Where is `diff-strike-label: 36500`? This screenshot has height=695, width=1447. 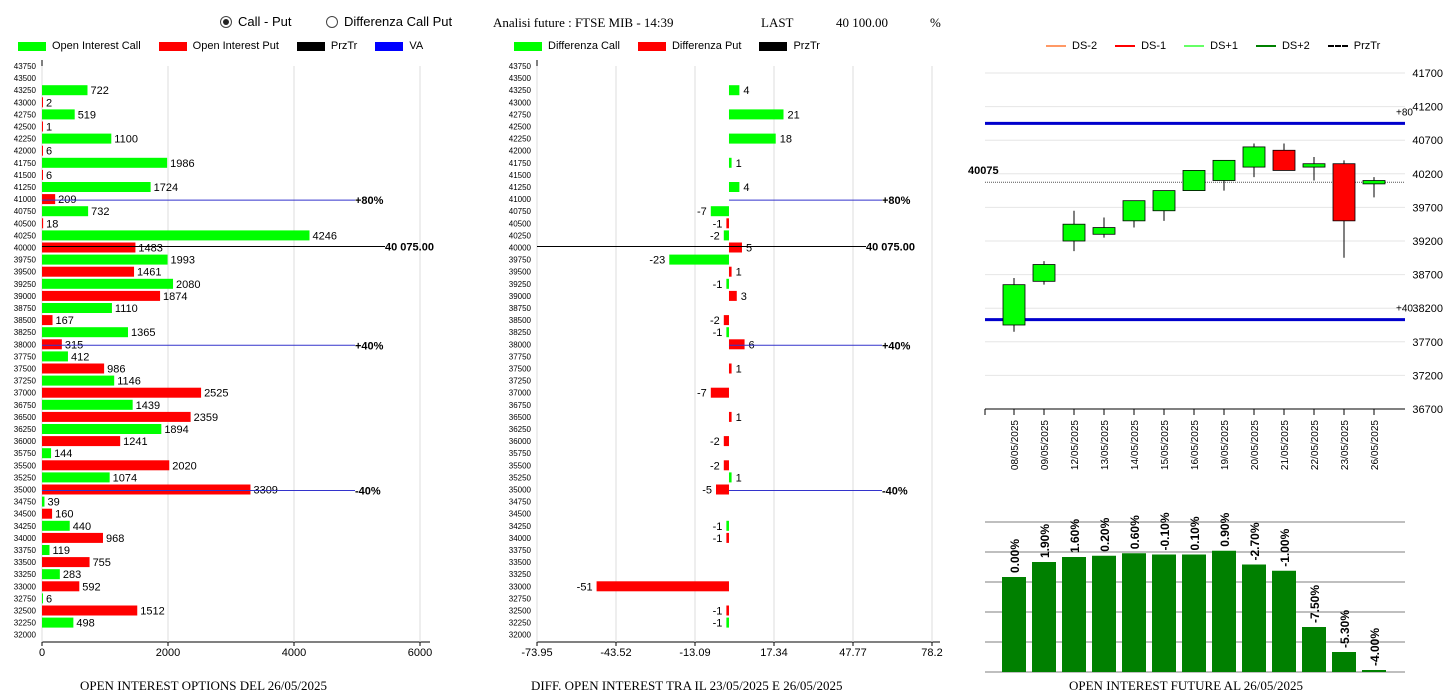
diff-strike-label: 36500 is located at coordinates (520, 417).